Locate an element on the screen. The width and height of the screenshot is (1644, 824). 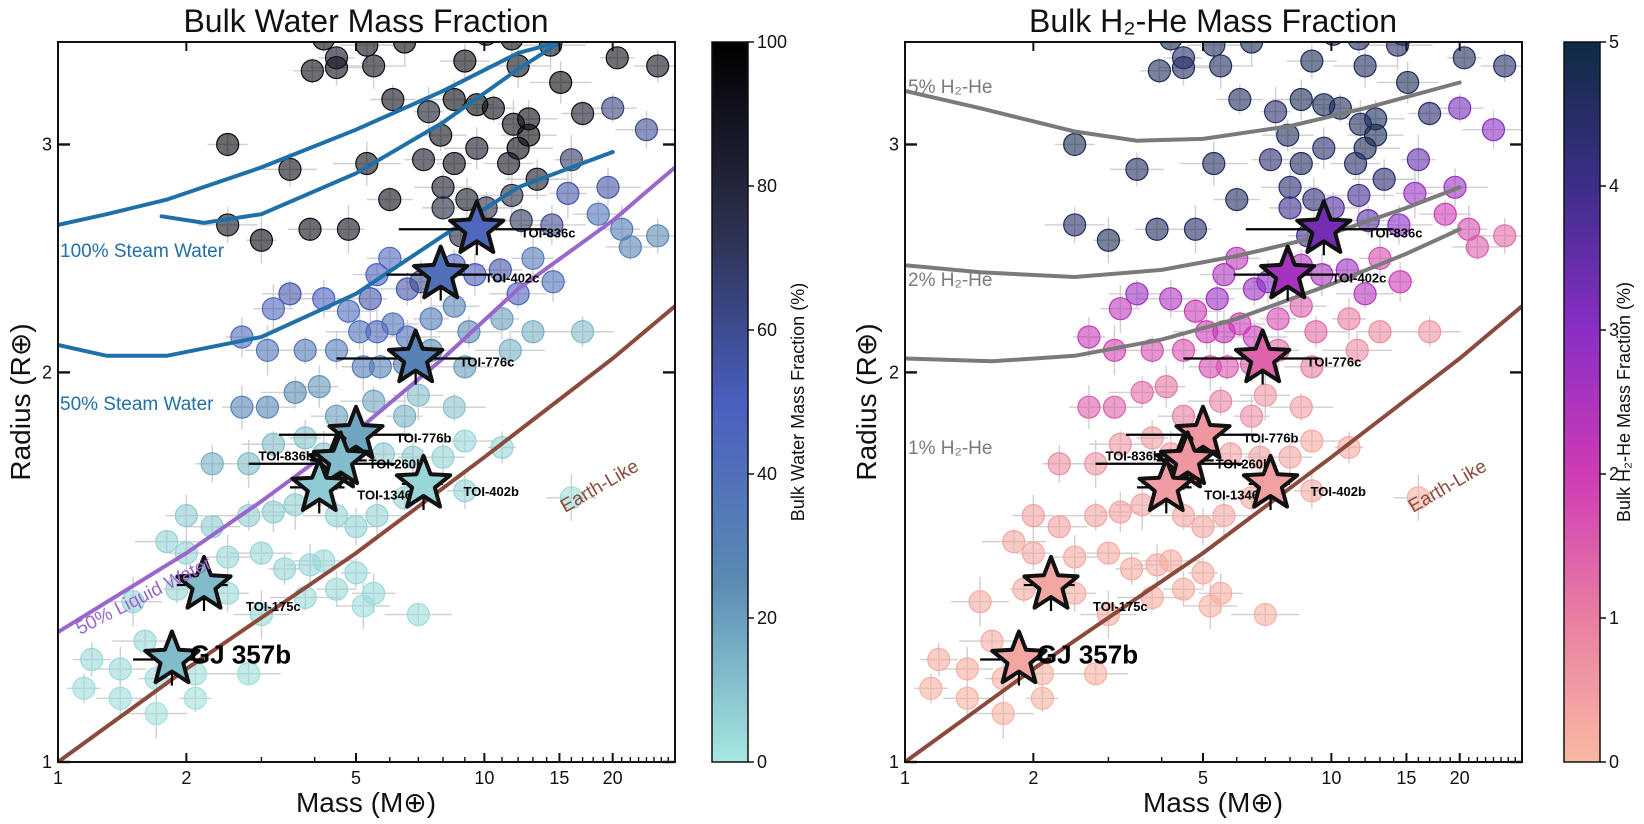
x-tick-label: 15 is located at coordinates (1406, 778).